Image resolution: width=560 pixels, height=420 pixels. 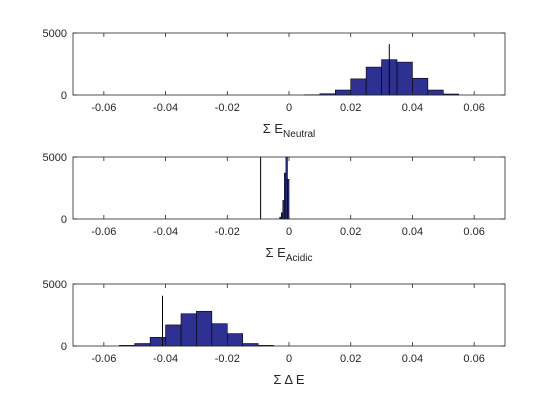 What do you see at coordinates (289, 108) in the screenshot?
I see `x-tick-label-neutral-3: 0` at bounding box center [289, 108].